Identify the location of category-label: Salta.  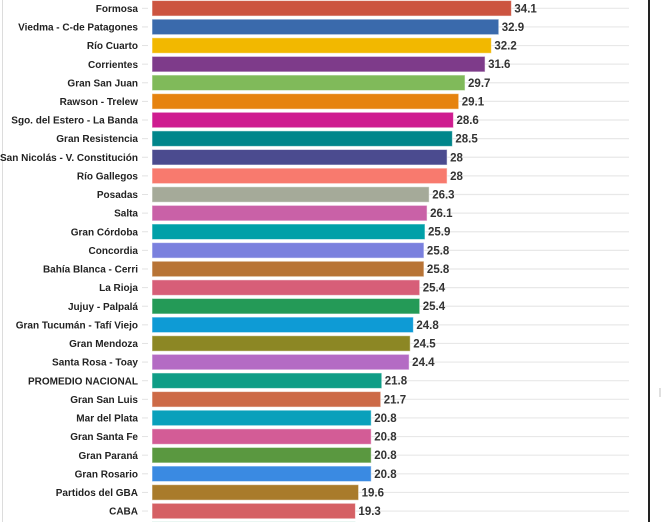
(126, 214).